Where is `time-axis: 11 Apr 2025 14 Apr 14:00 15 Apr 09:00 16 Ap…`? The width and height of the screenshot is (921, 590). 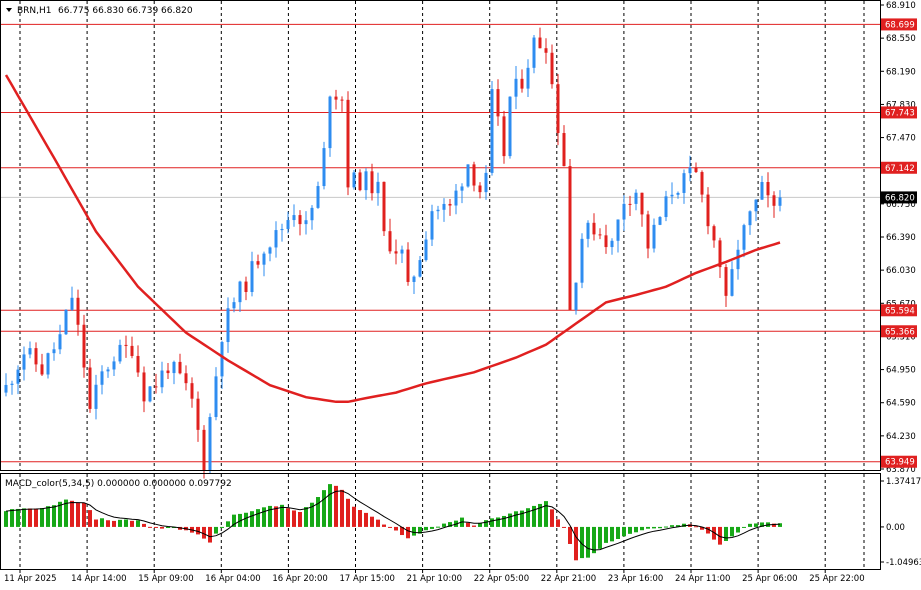
time-axis: 11 Apr 2025 14 Apr 14:00 15 Apr 09:00 16 Ap… is located at coordinates (434, 576).